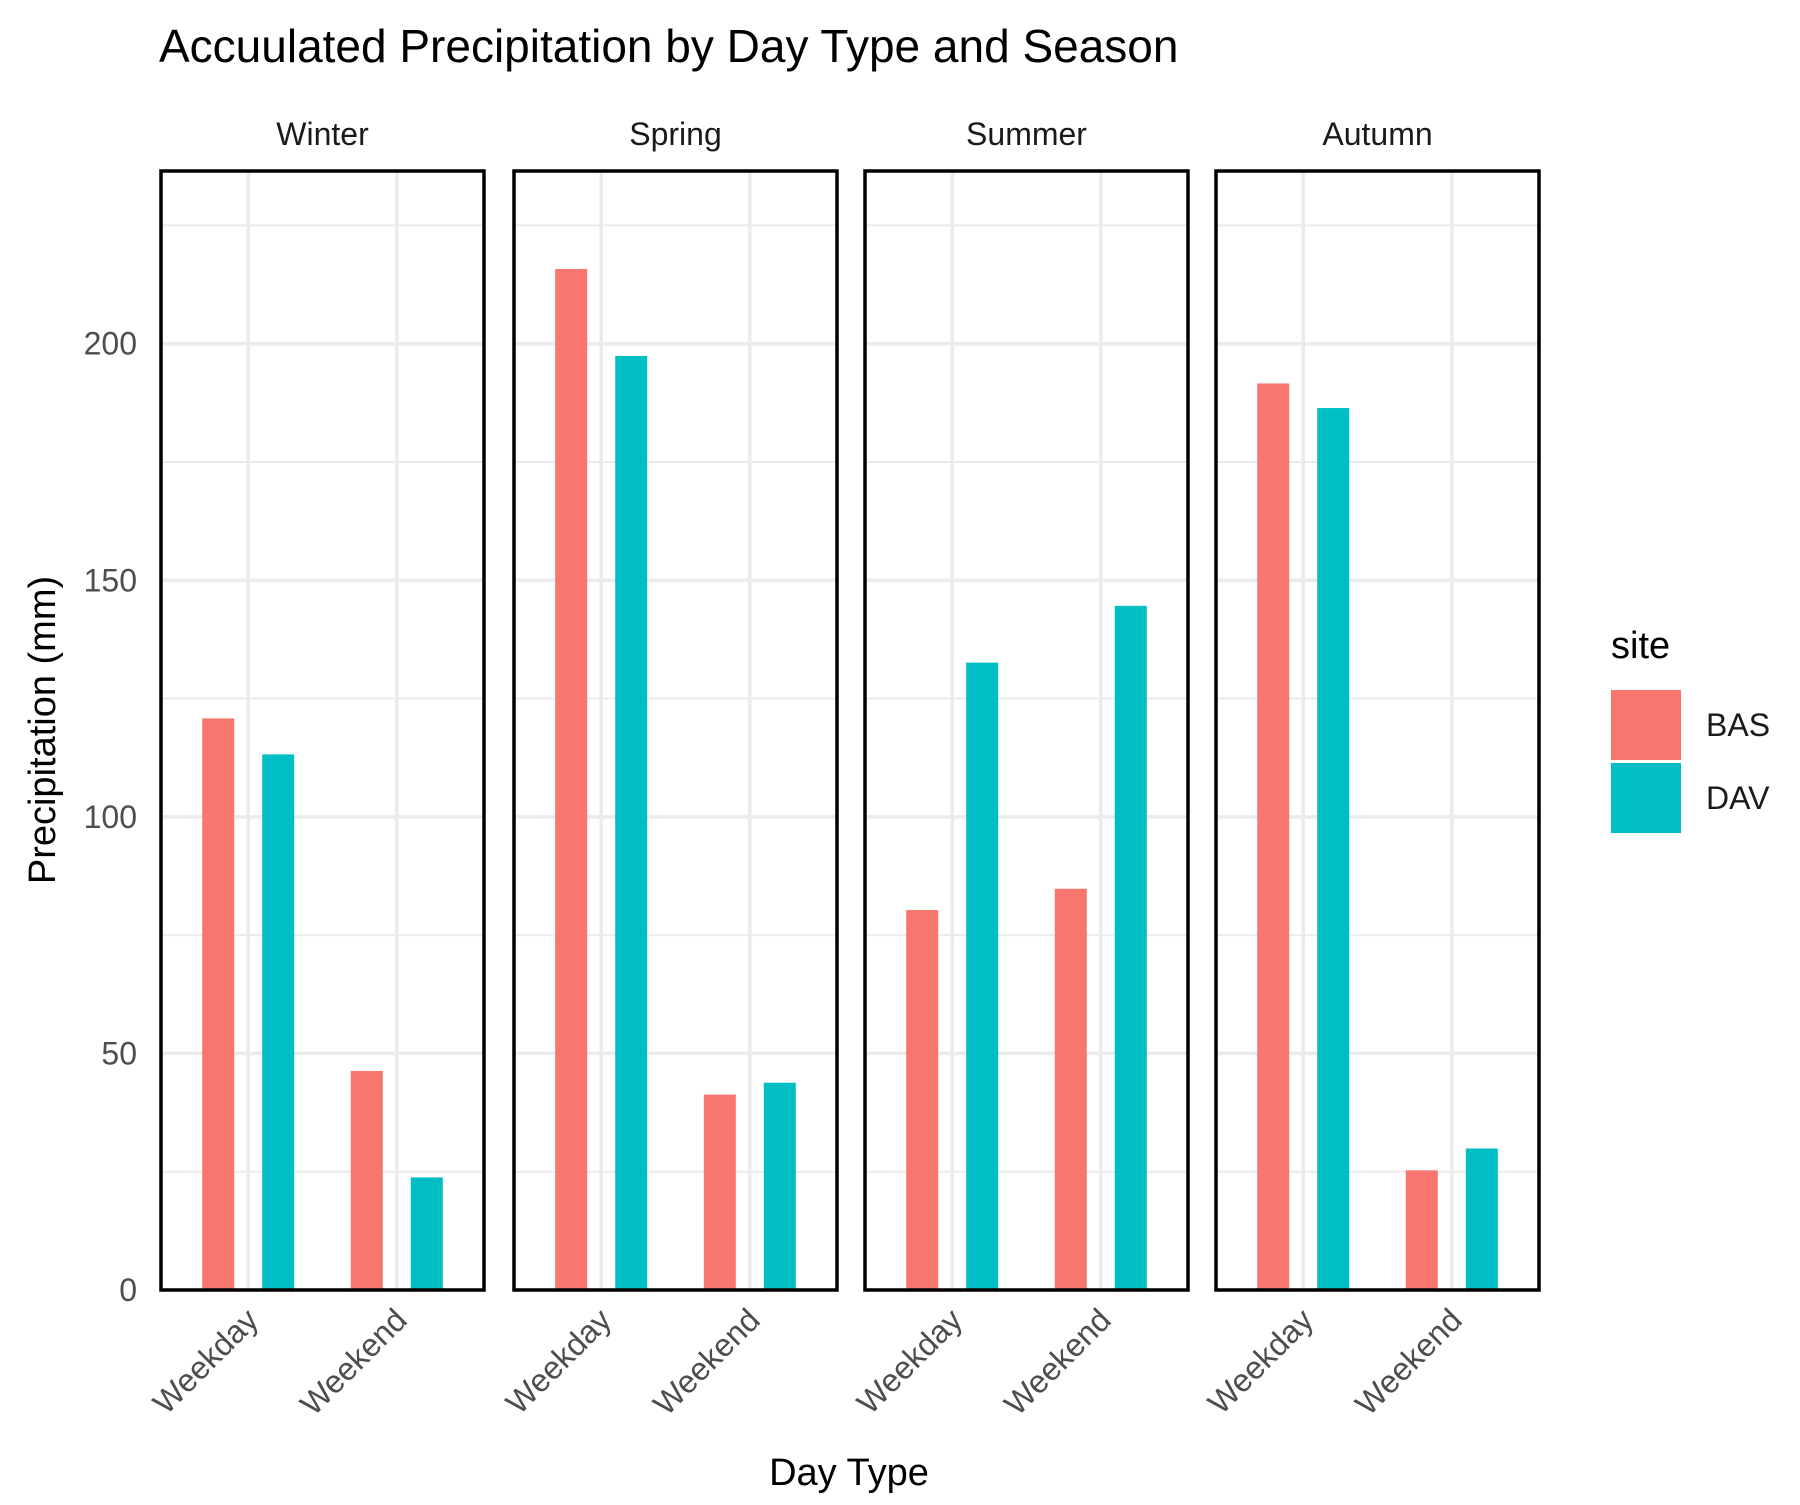 The image size is (1800, 1505). Describe the element at coordinates (43, 730) in the screenshot. I see `y-axis-title: Precipitation (mm)` at that location.